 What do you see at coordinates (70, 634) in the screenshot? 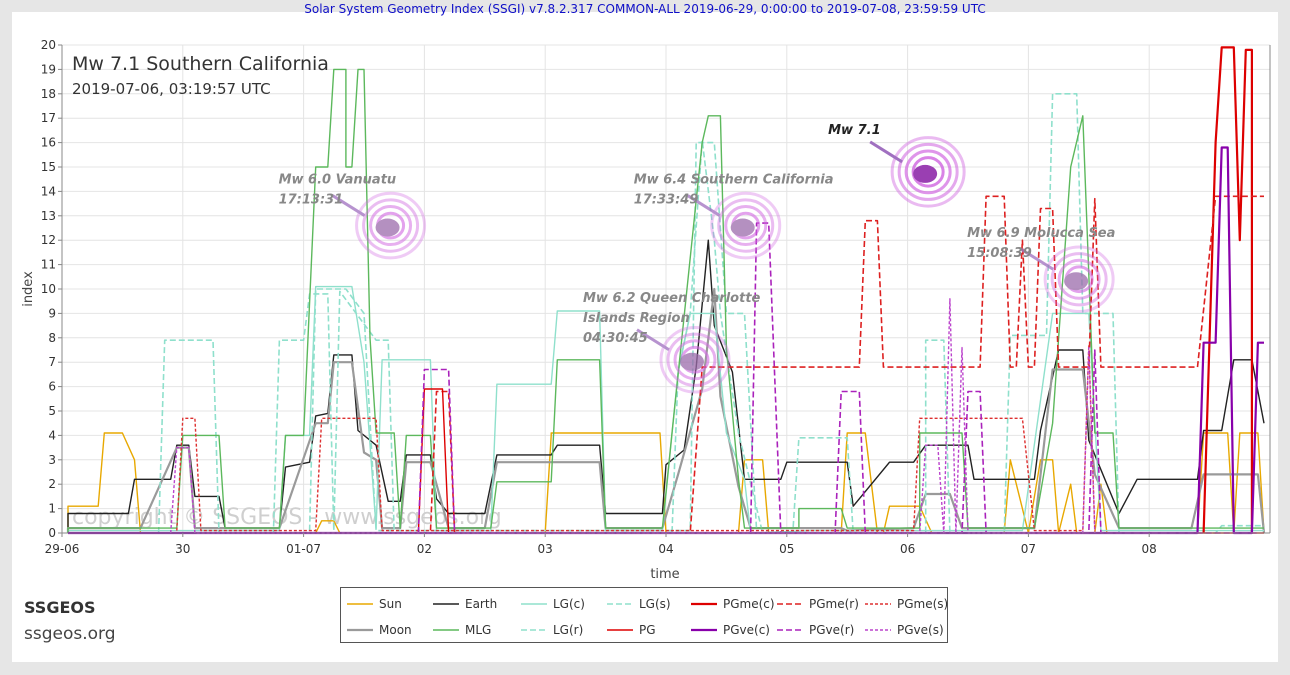
I see `brand-url: ssgeos.org` at bounding box center [70, 634].